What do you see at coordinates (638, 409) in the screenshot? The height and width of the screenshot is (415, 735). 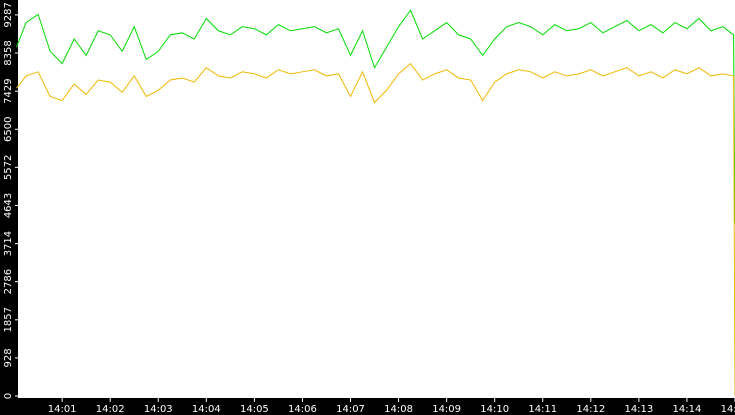 I see `x-tick-label: 14:13` at bounding box center [638, 409].